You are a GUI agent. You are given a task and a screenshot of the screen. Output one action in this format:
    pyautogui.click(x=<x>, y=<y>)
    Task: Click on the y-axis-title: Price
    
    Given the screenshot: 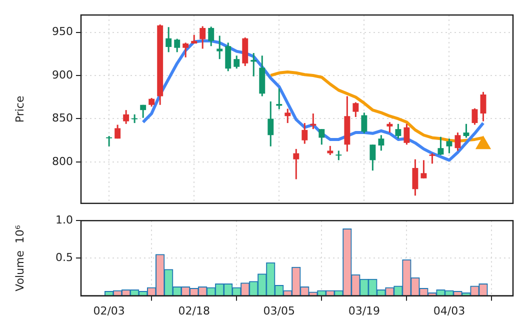 What is the action you would take?
    pyautogui.click(x=19, y=109)
    